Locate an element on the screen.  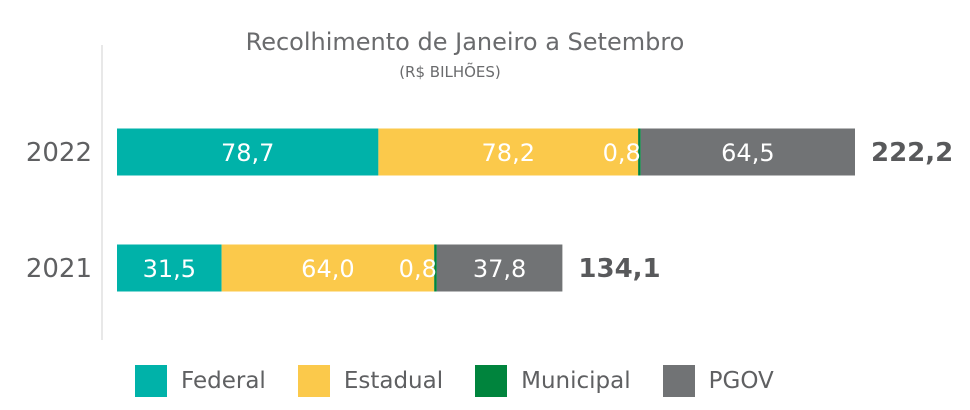
chart-legend: Federal Estadual Municipal PGOV is located at coordinates (470, 381).